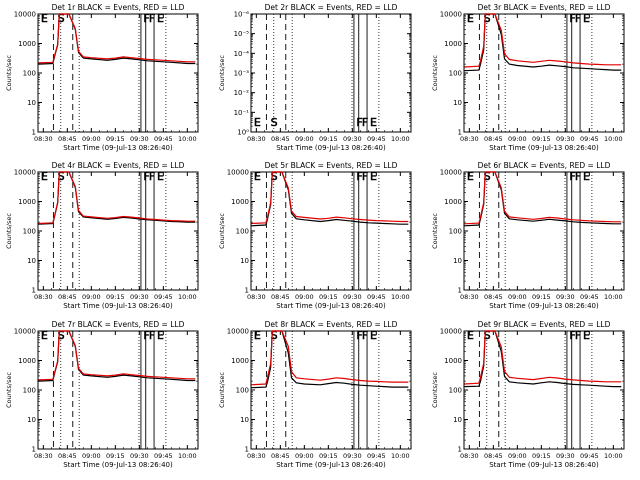  Describe the element at coordinates (118, 165) in the screenshot. I see `chart-title: Det 4r BLACK = Events, RED = LLD` at that location.